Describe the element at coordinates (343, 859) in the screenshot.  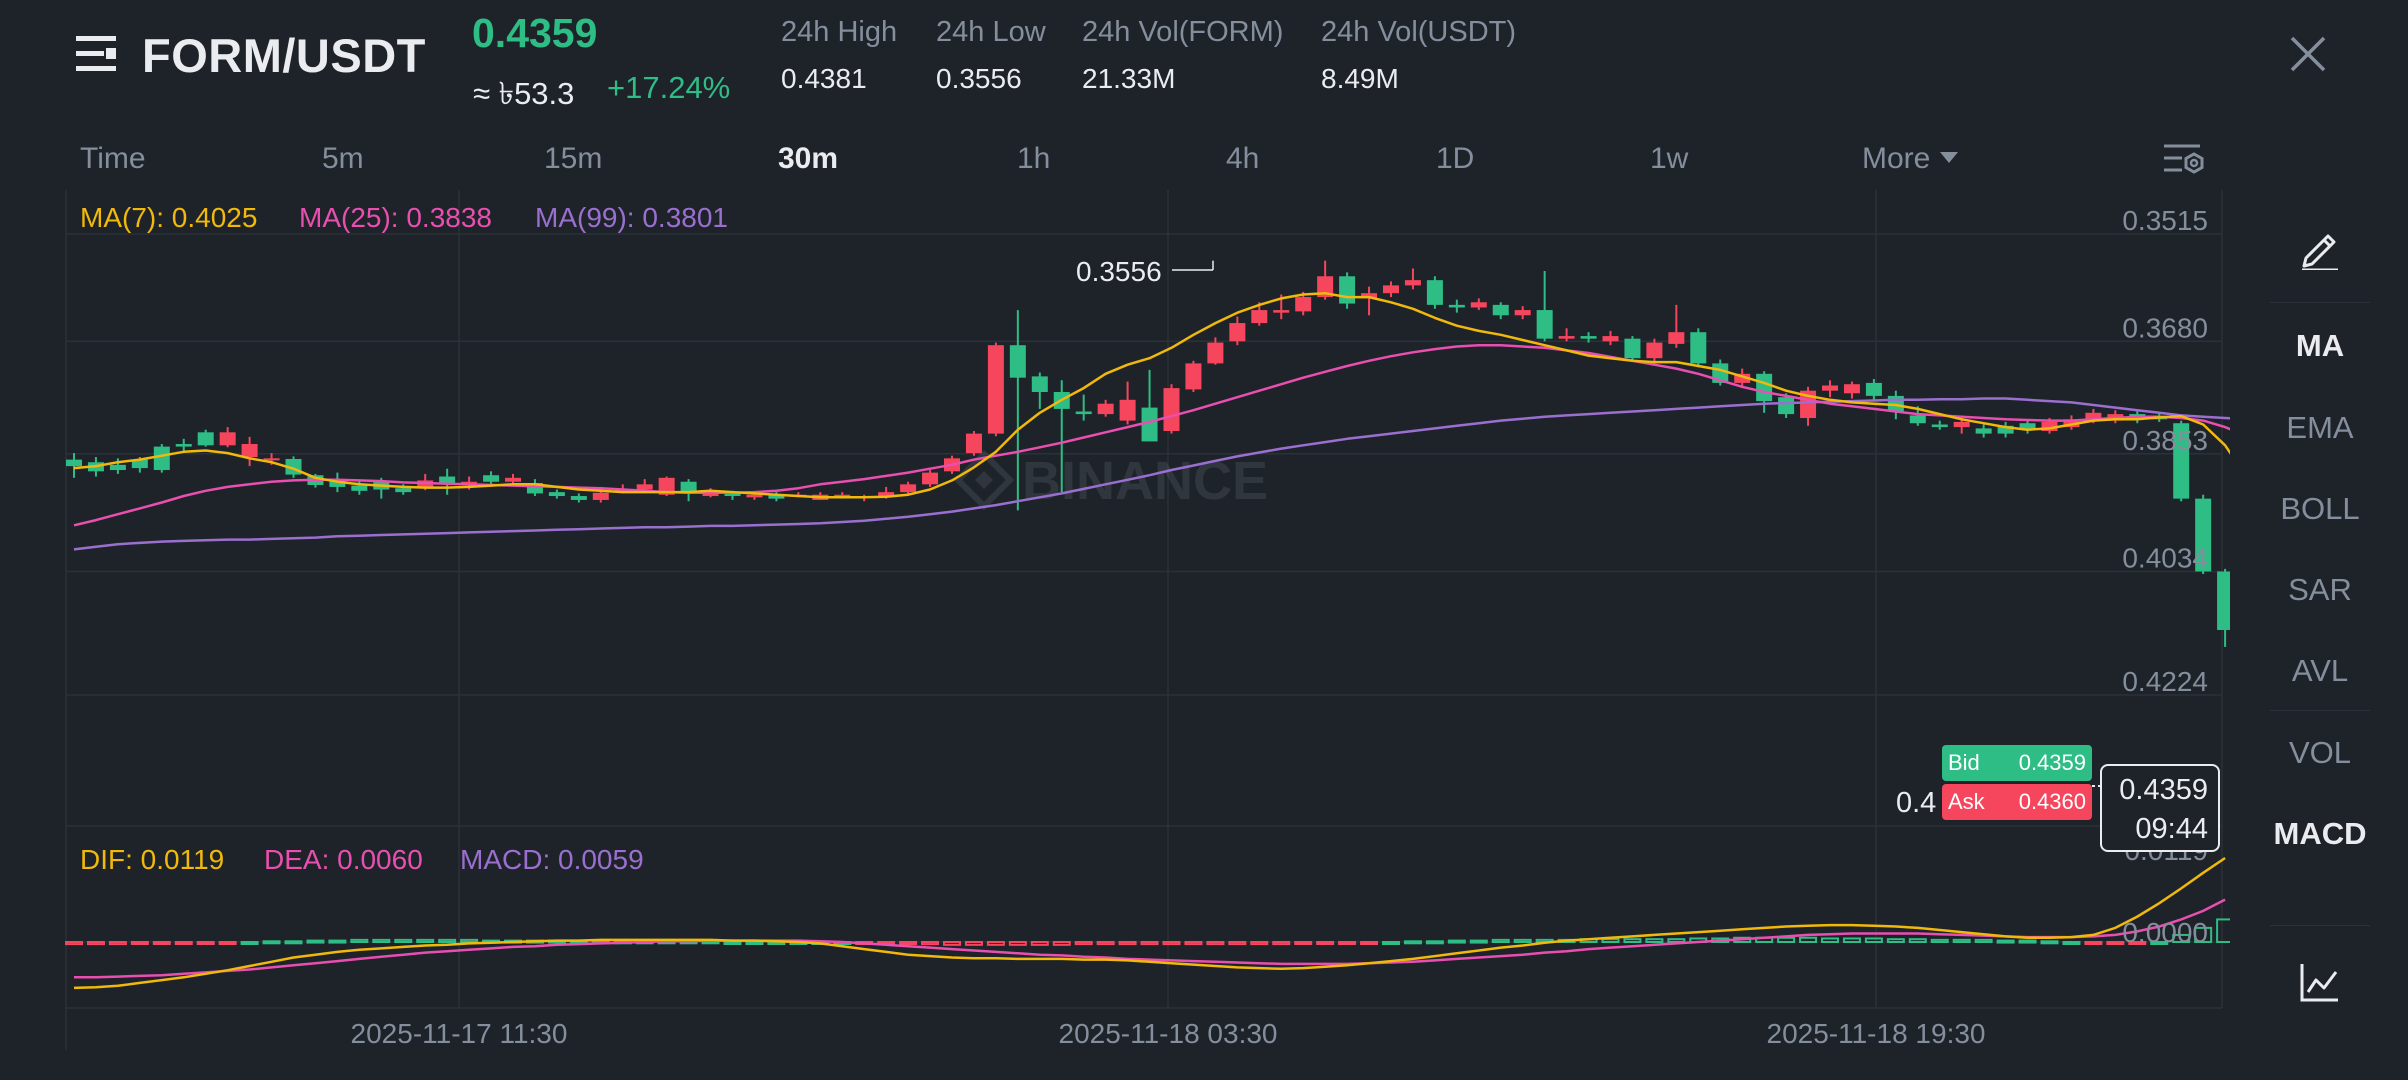
I see `dea-legend: DEA: 0.0060` at that location.